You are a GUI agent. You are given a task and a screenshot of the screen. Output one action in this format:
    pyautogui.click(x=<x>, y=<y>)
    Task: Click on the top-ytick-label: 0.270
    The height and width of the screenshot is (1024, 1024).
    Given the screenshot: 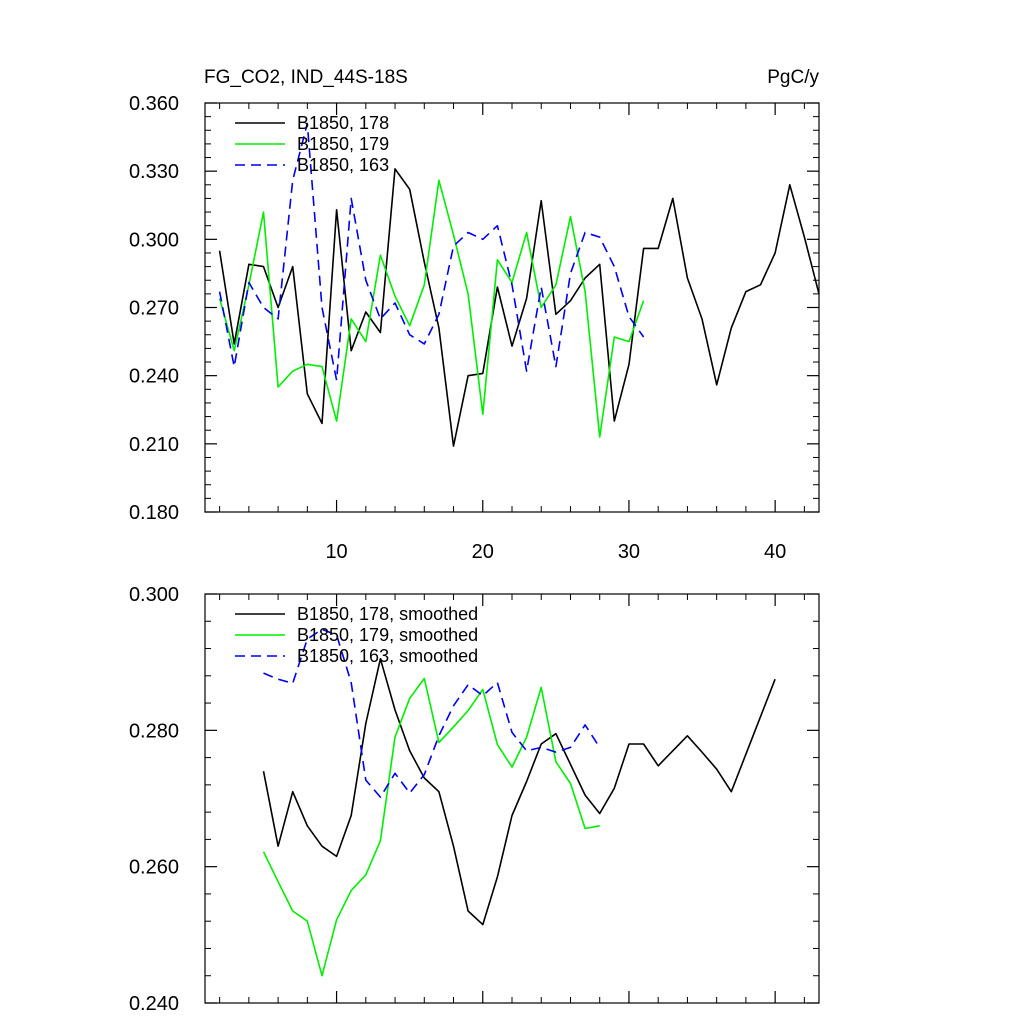 What is the action you would take?
    pyautogui.click(x=154, y=309)
    